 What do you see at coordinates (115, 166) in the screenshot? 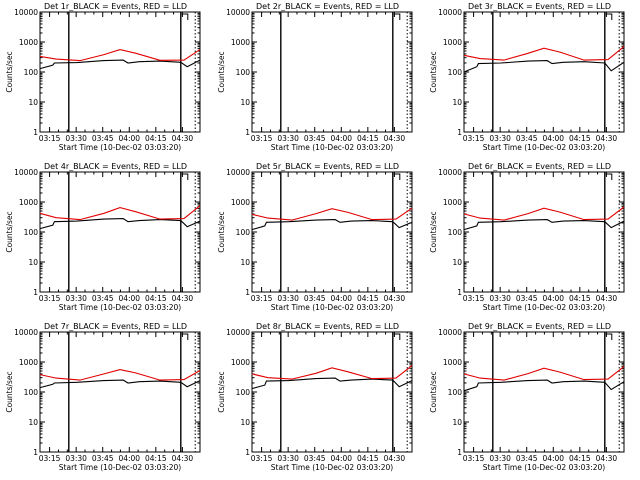
I see `chart-title: Det 4r_BLACK = Events, RED = LLD` at bounding box center [115, 166].